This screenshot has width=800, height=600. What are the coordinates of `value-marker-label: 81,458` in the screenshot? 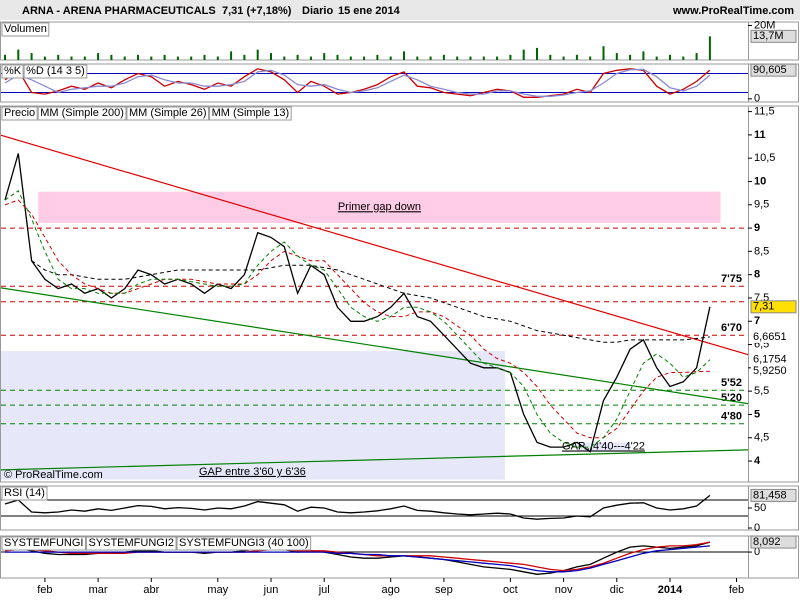 It's located at (770, 495).